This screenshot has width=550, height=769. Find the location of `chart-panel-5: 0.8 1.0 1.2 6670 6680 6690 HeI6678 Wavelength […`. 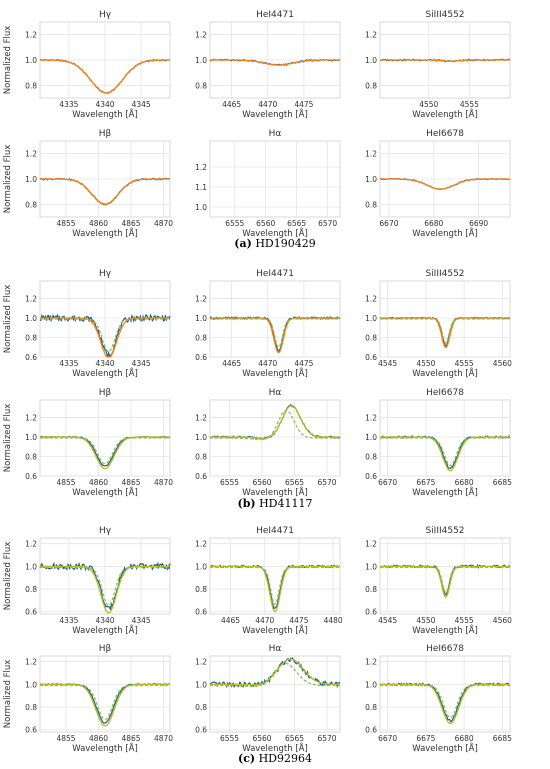

chart-panel-5: 0.8 1.0 1.2 6670 6680 6690 HeI6678 Wavelength [… is located at coordinates (438, 184).